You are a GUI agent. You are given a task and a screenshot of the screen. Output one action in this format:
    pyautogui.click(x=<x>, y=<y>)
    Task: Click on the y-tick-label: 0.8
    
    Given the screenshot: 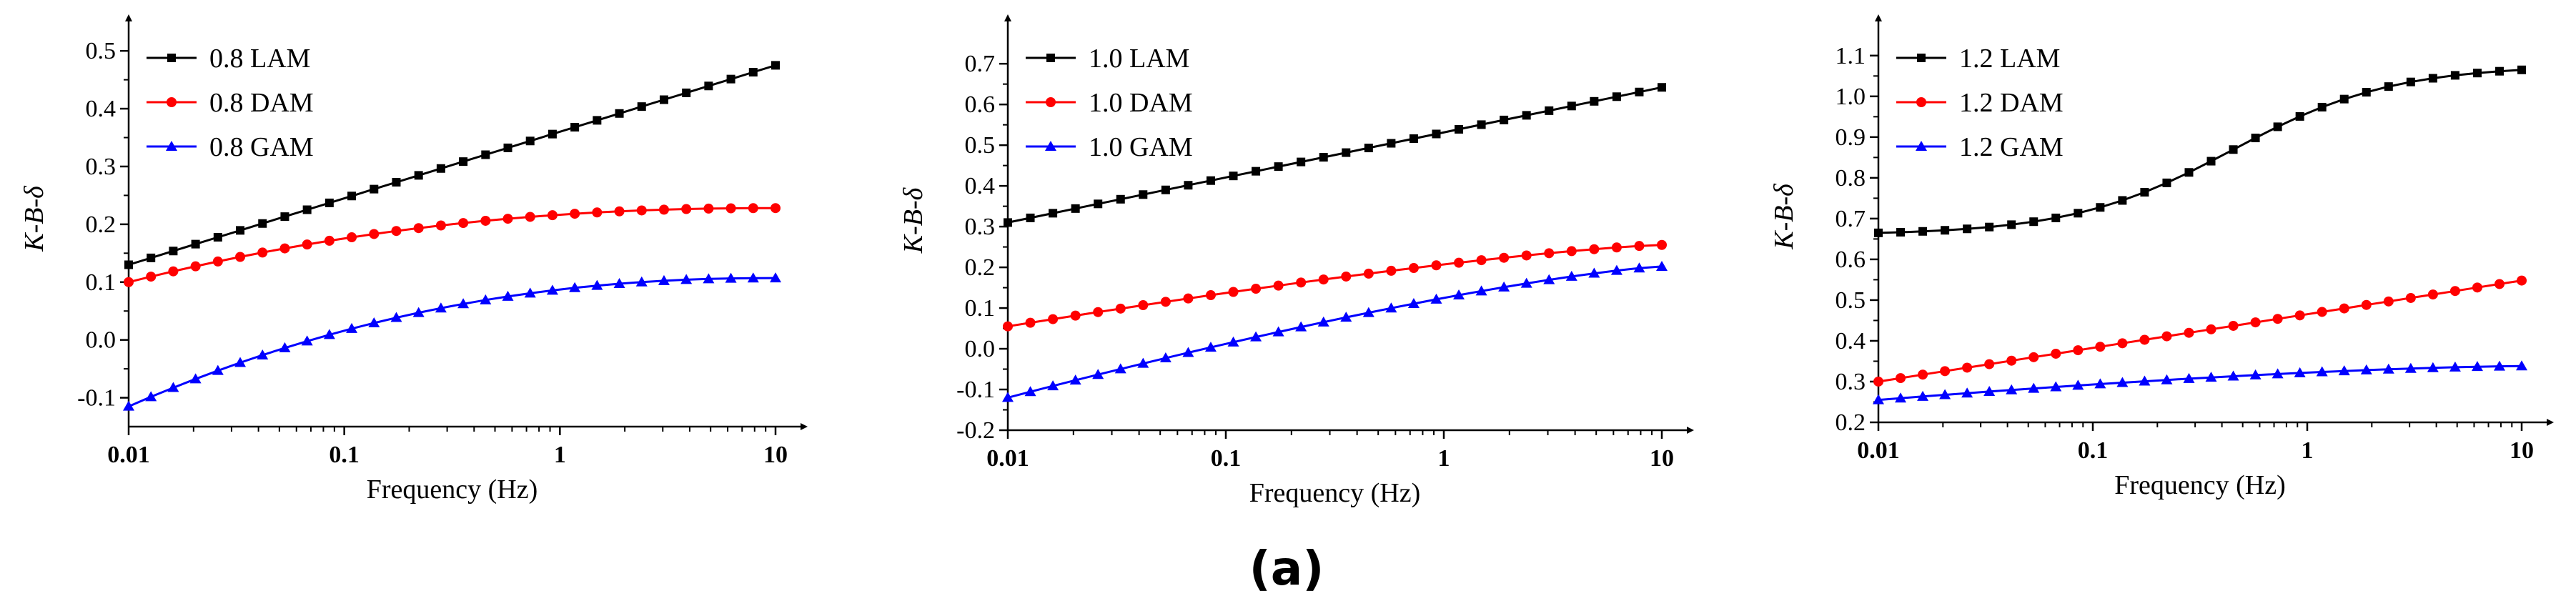 What is the action you would take?
    pyautogui.click(x=1851, y=178)
    